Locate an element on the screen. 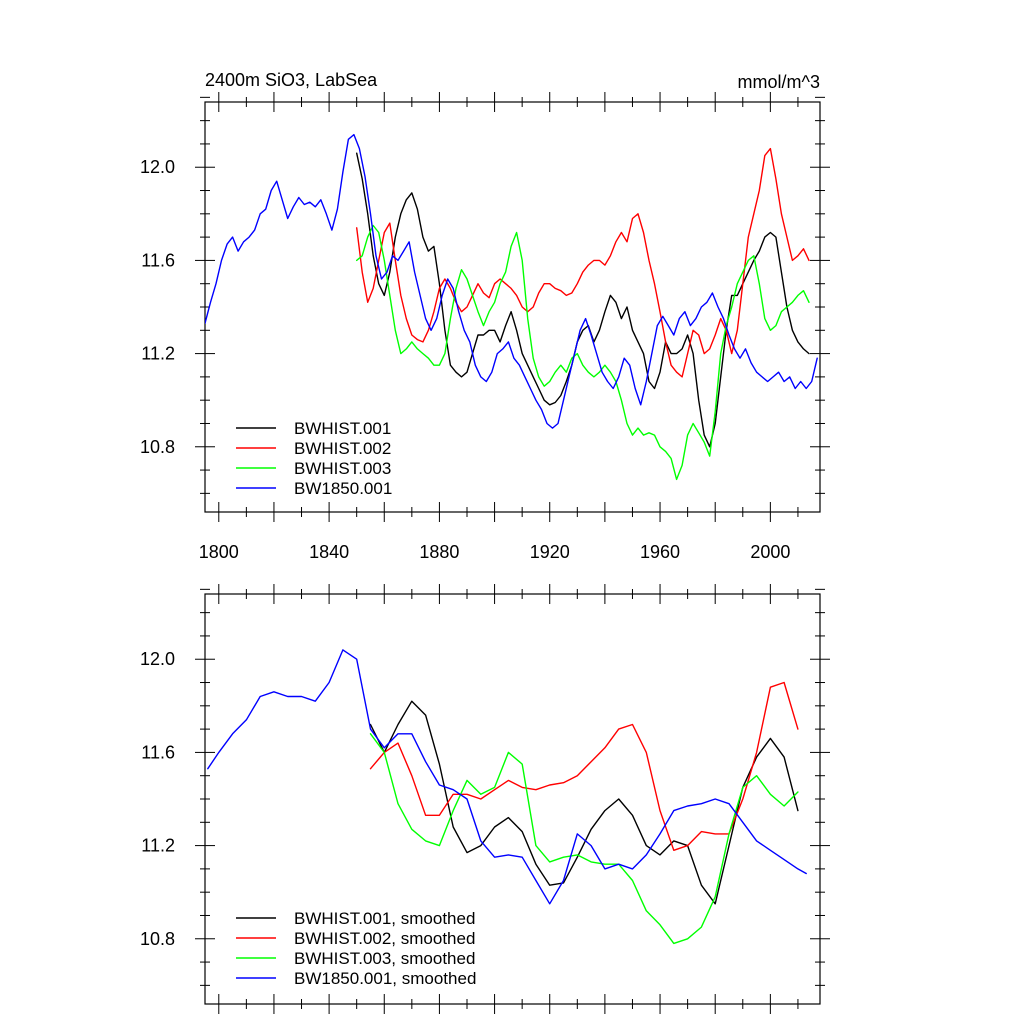 The width and height of the screenshot is (1024, 1024). legend-label: BW1850.001 is located at coordinates (343, 488).